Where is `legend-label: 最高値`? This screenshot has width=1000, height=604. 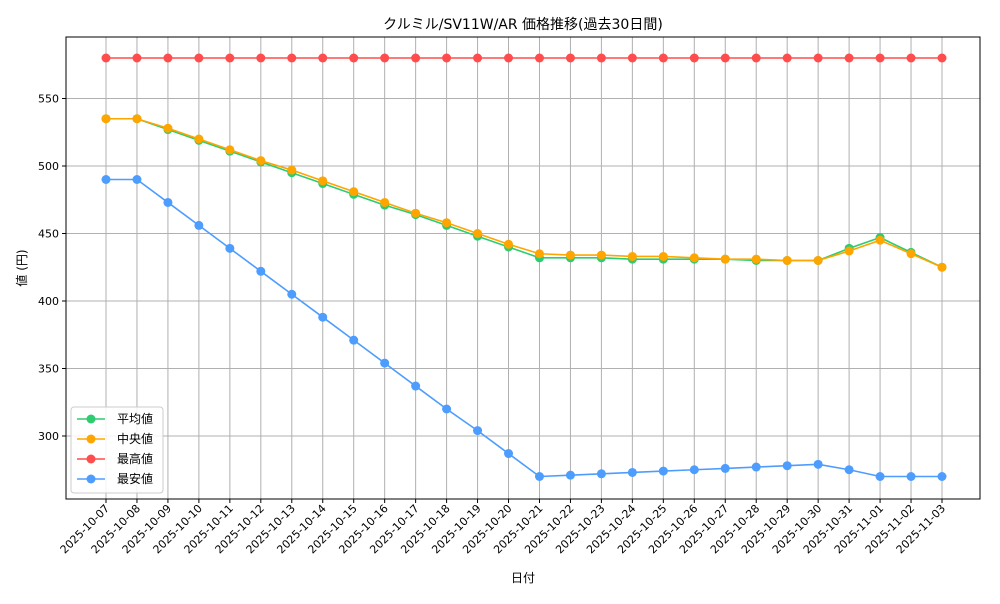
legend-label: 最高値 is located at coordinates (135, 458).